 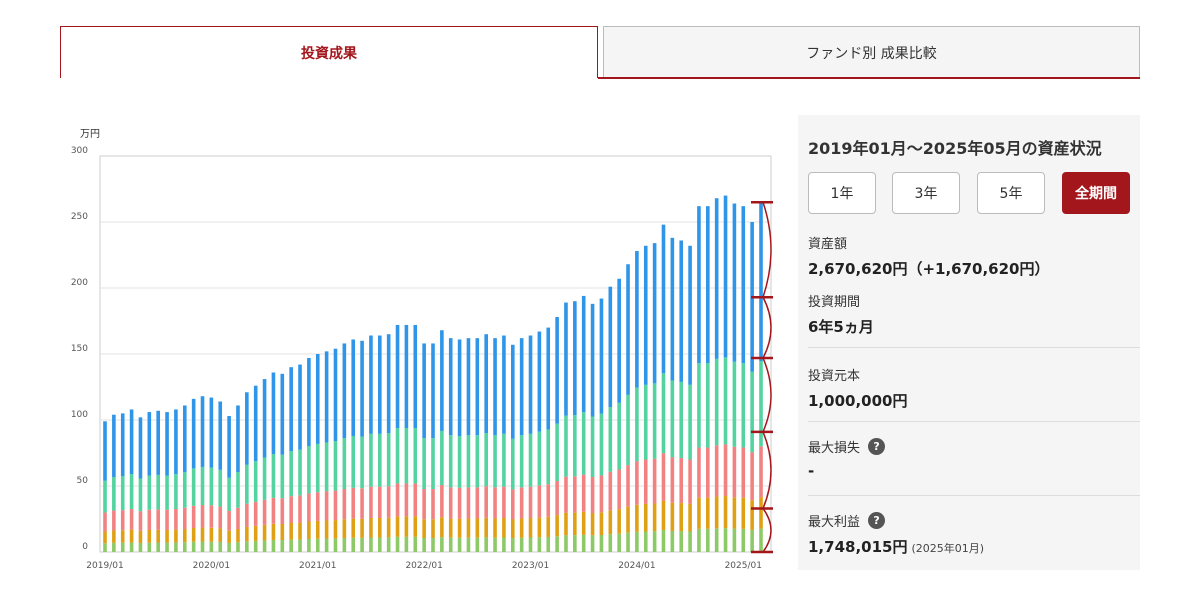 I want to click on x-tick-label: 2025/01, so click(x=743, y=566).